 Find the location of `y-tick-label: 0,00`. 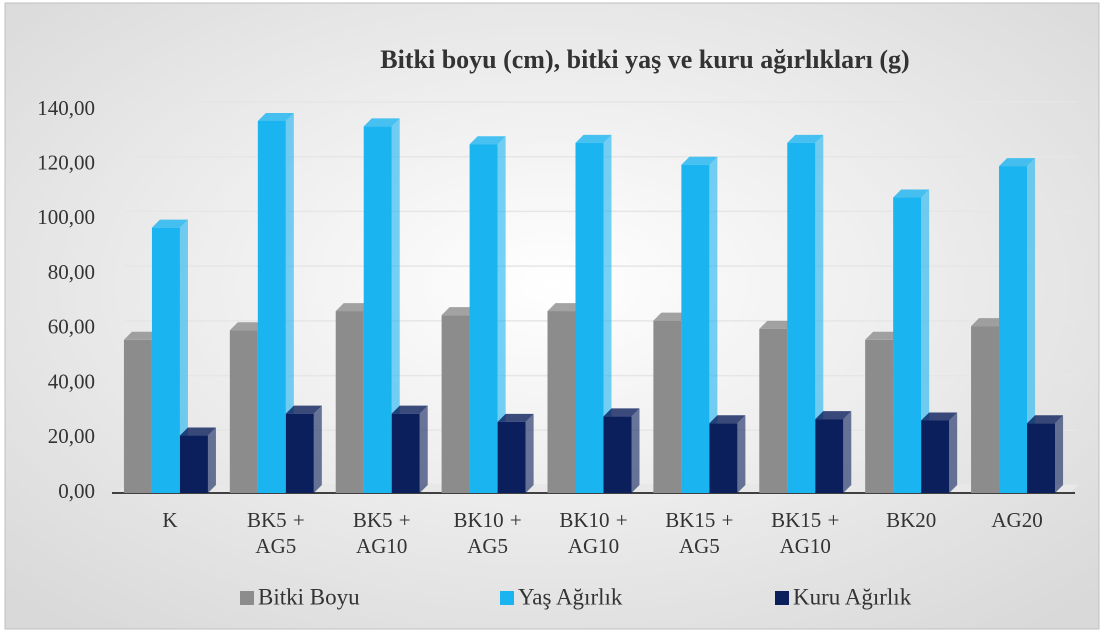

y-tick-label: 0,00 is located at coordinates (76, 491).